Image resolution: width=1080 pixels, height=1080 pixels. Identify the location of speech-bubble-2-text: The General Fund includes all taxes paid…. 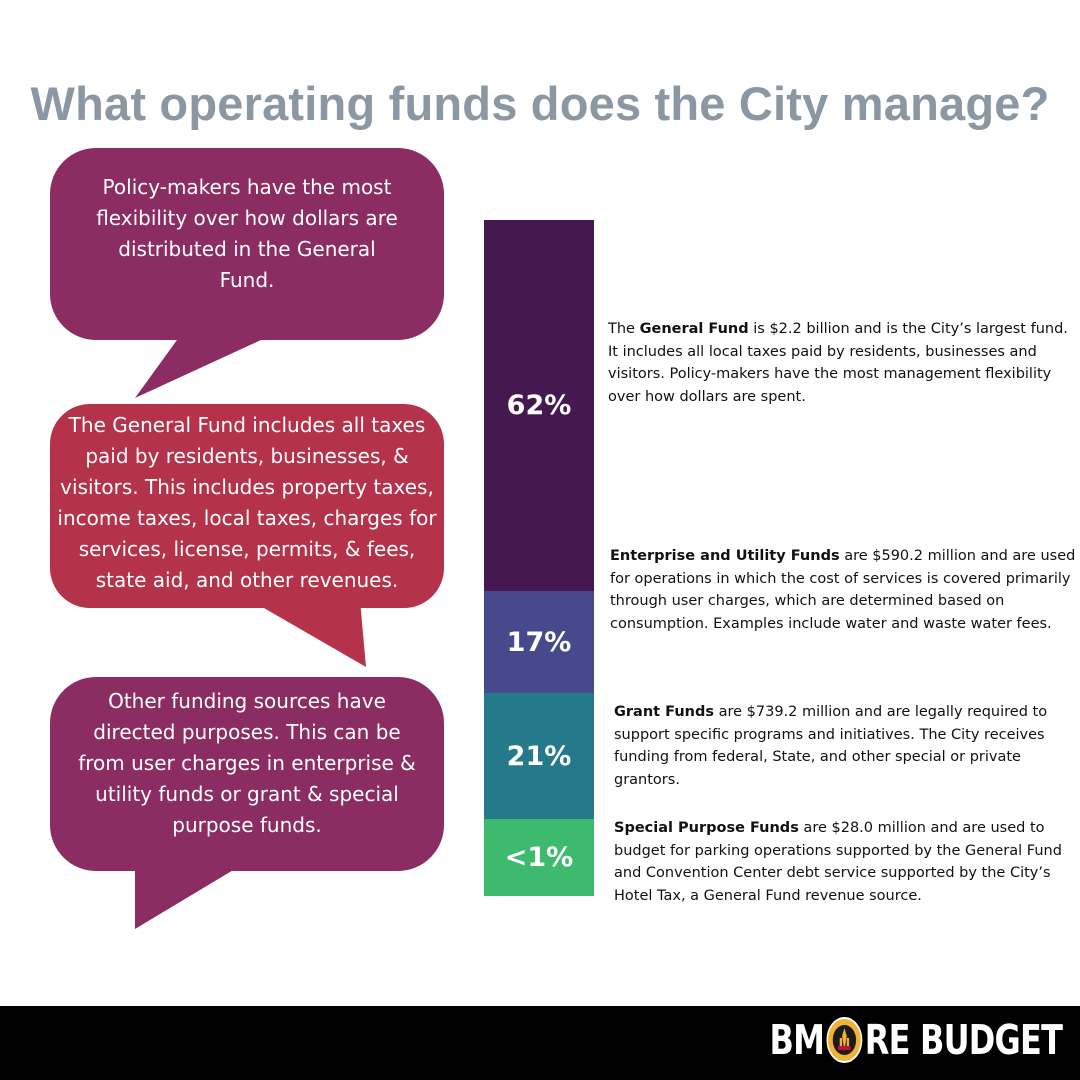
(247, 502).